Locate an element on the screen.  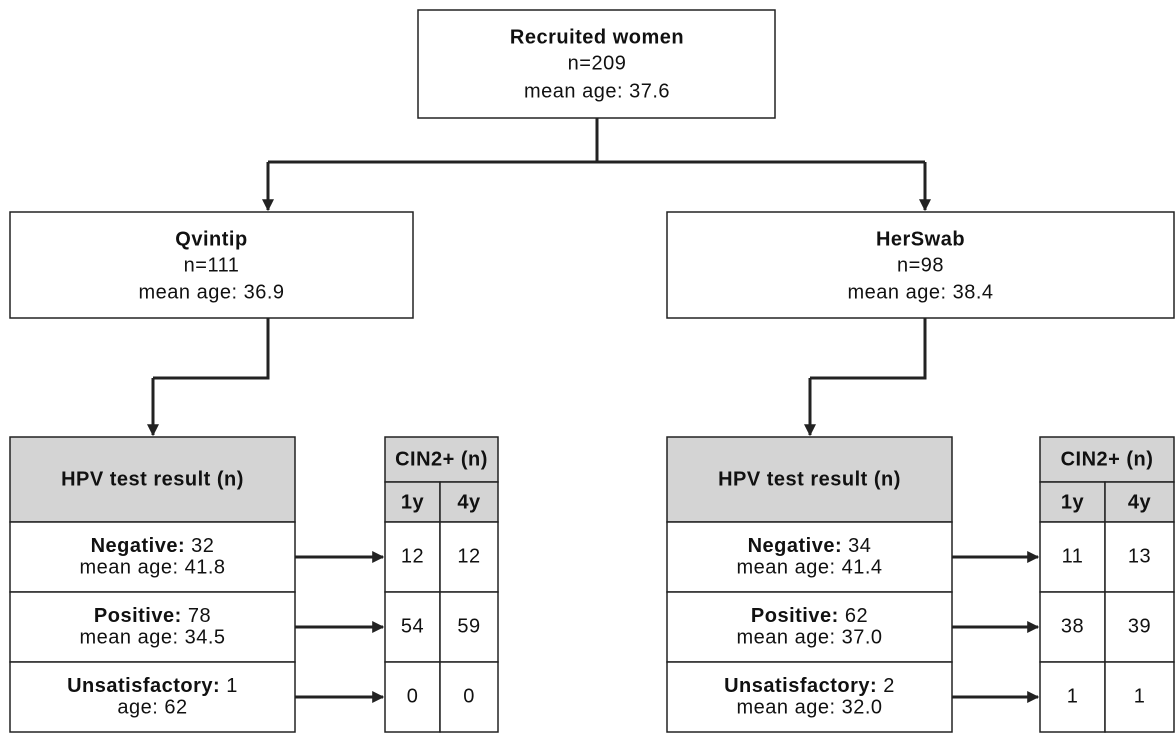
result-count: 34 is located at coordinates (859, 546).